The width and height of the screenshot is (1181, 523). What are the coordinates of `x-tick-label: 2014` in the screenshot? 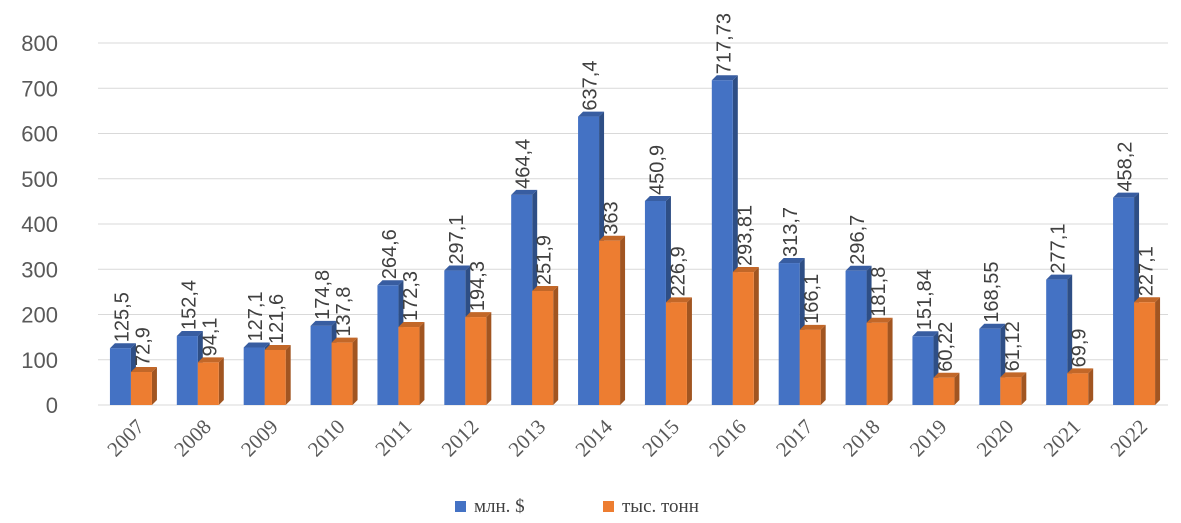 It's located at (593, 437).